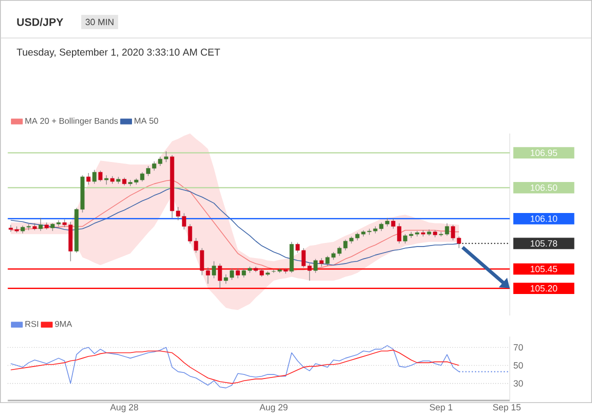 The image size is (592, 416). I want to click on legend-label: MA 50, so click(146, 121).